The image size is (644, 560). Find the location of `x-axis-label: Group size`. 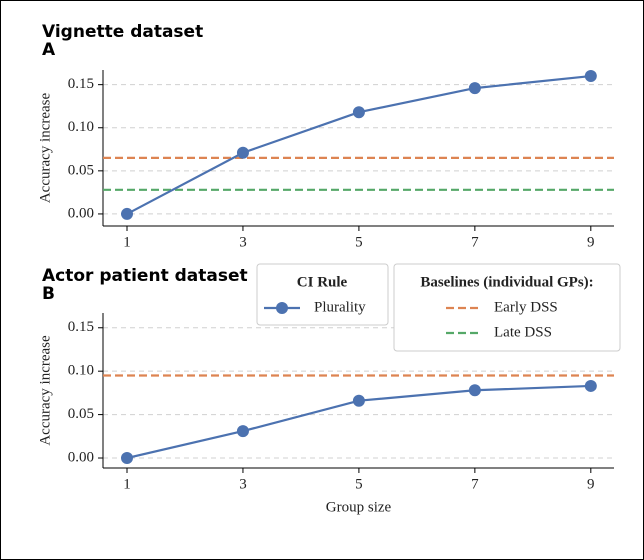

x-axis-label: Group size is located at coordinates (359, 507).